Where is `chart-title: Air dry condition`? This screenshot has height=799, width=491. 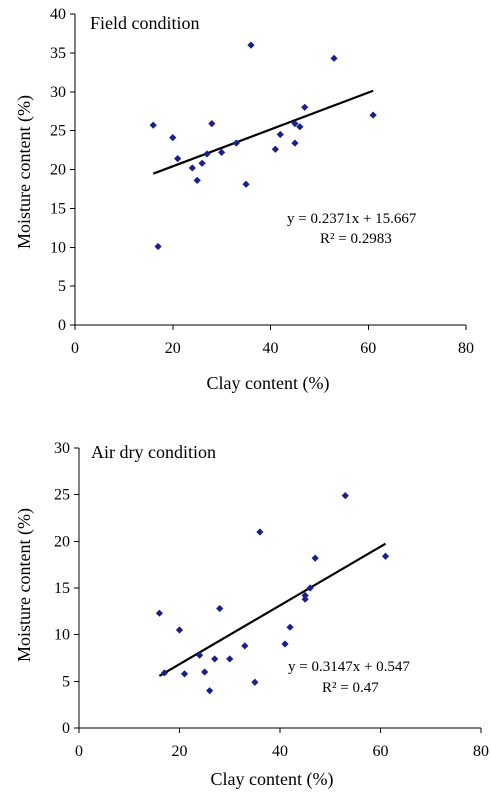 chart-title: Air dry condition is located at coordinates (153, 452).